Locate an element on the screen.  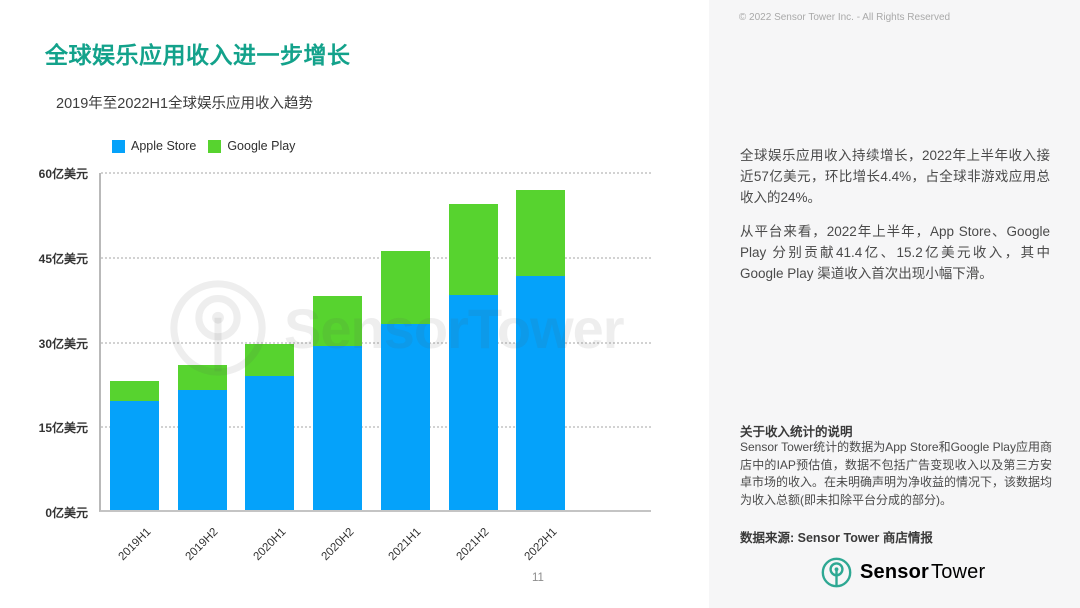
bar-apple-store-2019H2 is located at coordinates (202, 450).